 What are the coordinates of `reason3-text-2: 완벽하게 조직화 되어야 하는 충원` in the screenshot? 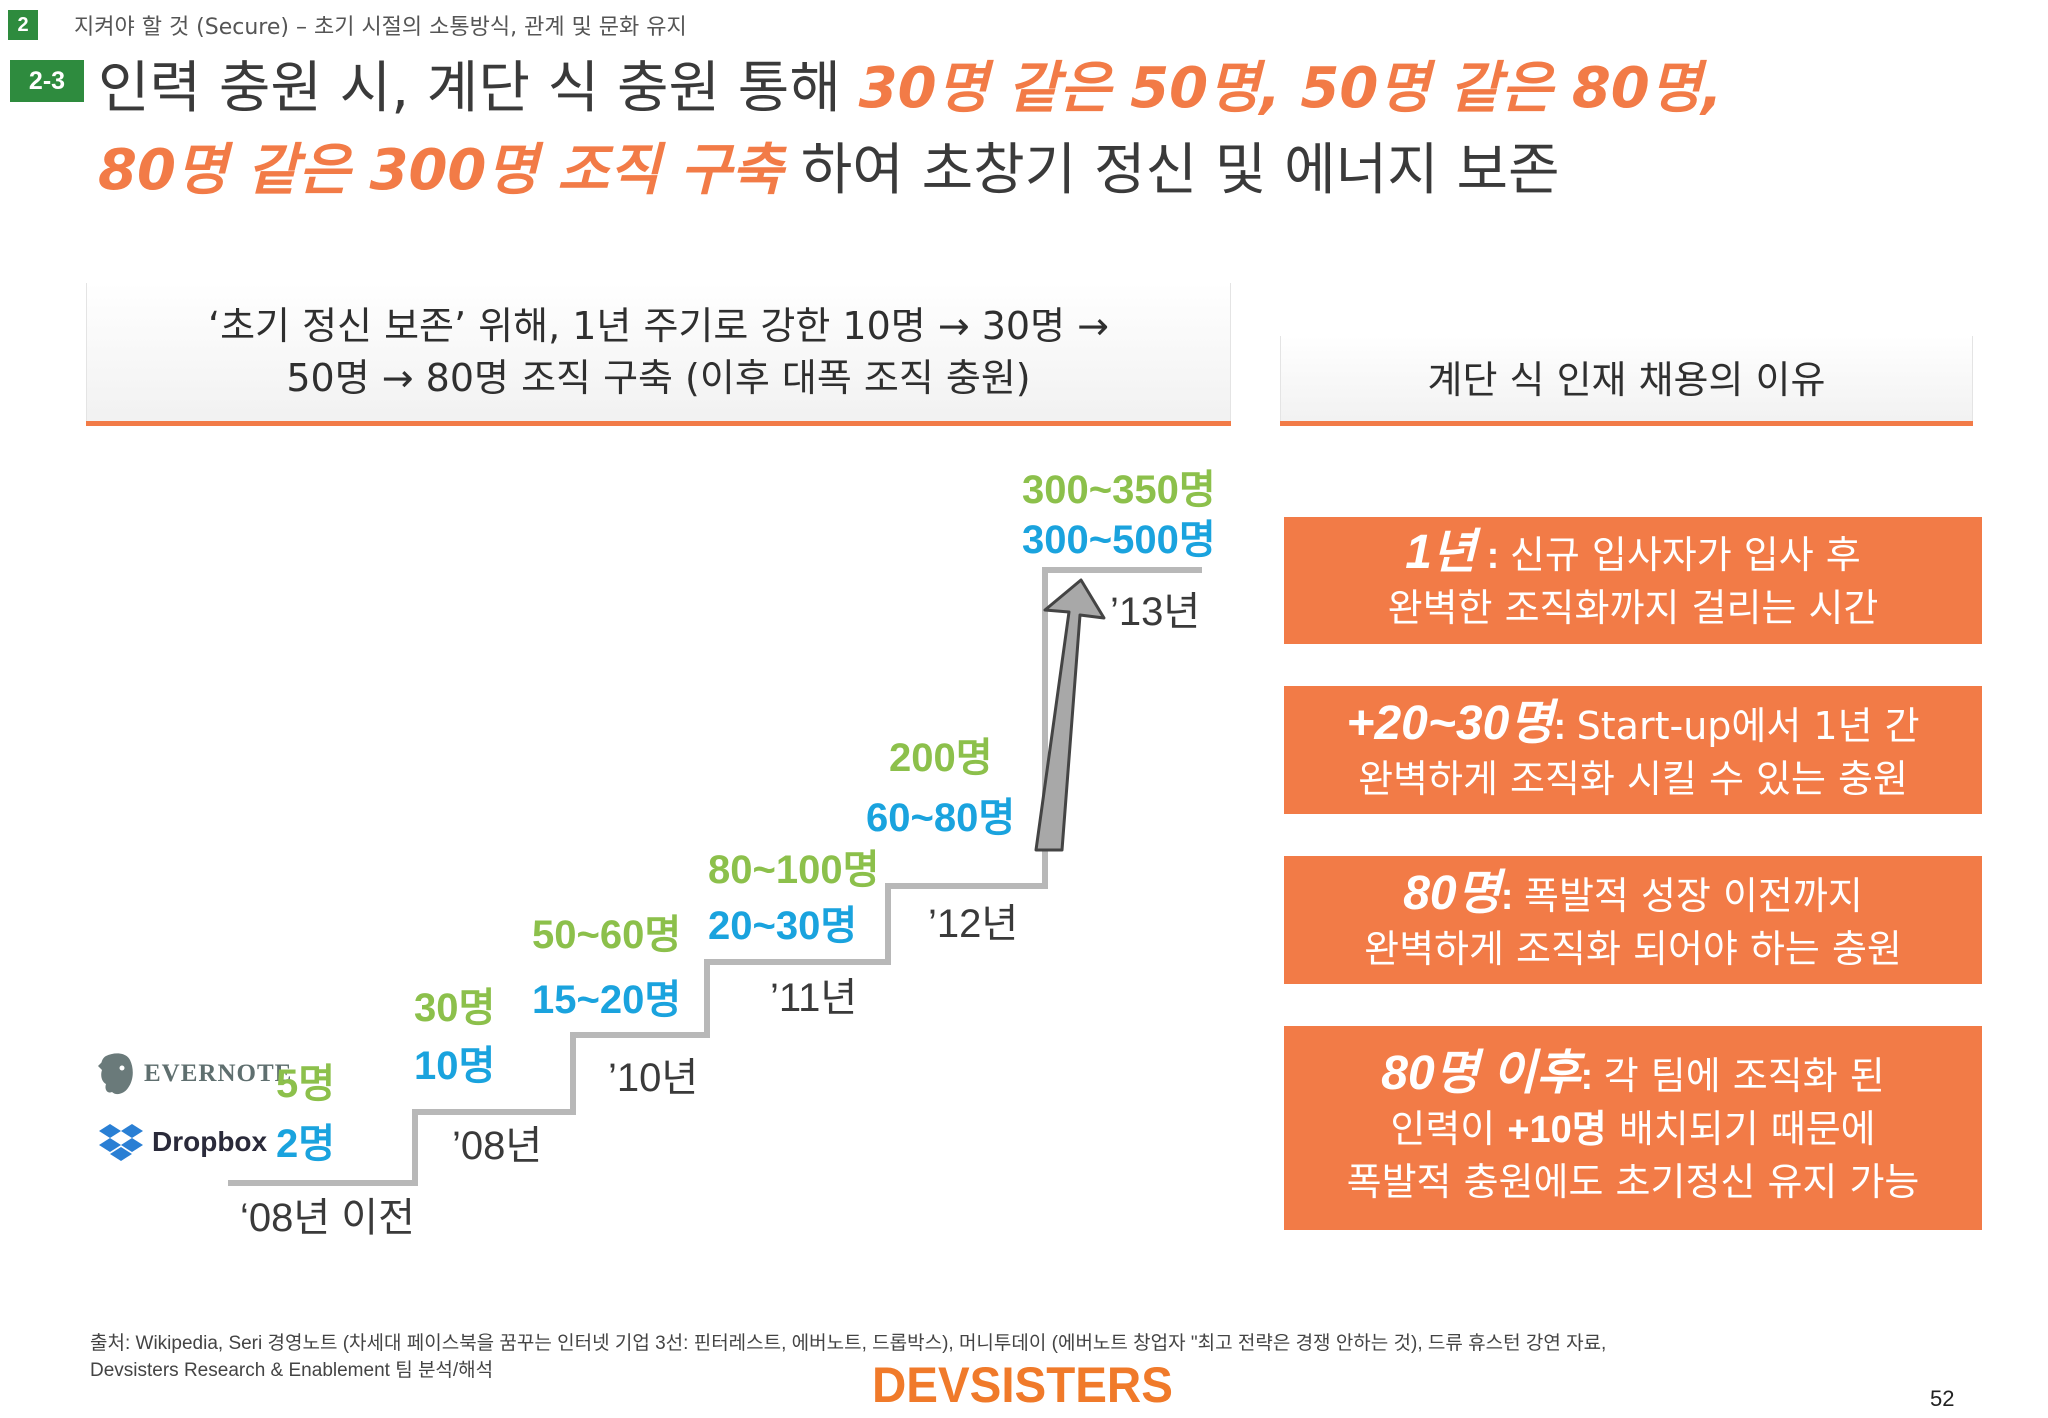 It's located at (1633, 949).